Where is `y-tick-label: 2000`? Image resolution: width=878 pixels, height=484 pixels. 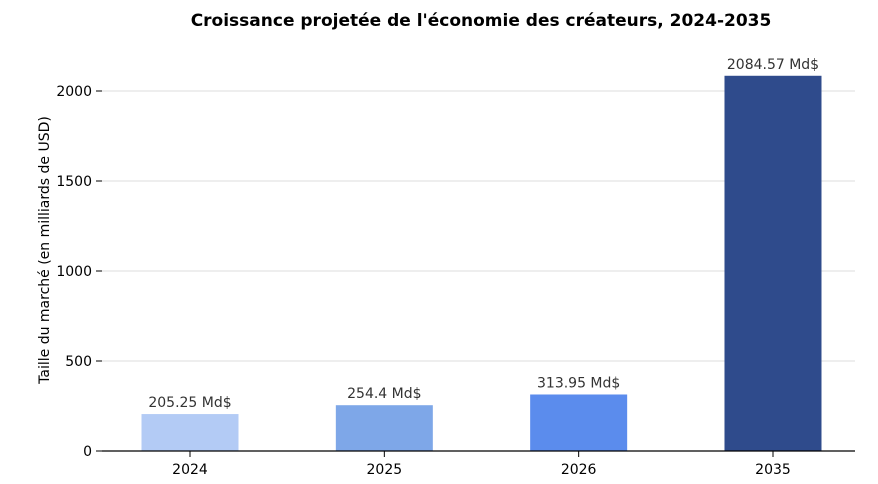 y-tick-label: 2000 is located at coordinates (74, 92).